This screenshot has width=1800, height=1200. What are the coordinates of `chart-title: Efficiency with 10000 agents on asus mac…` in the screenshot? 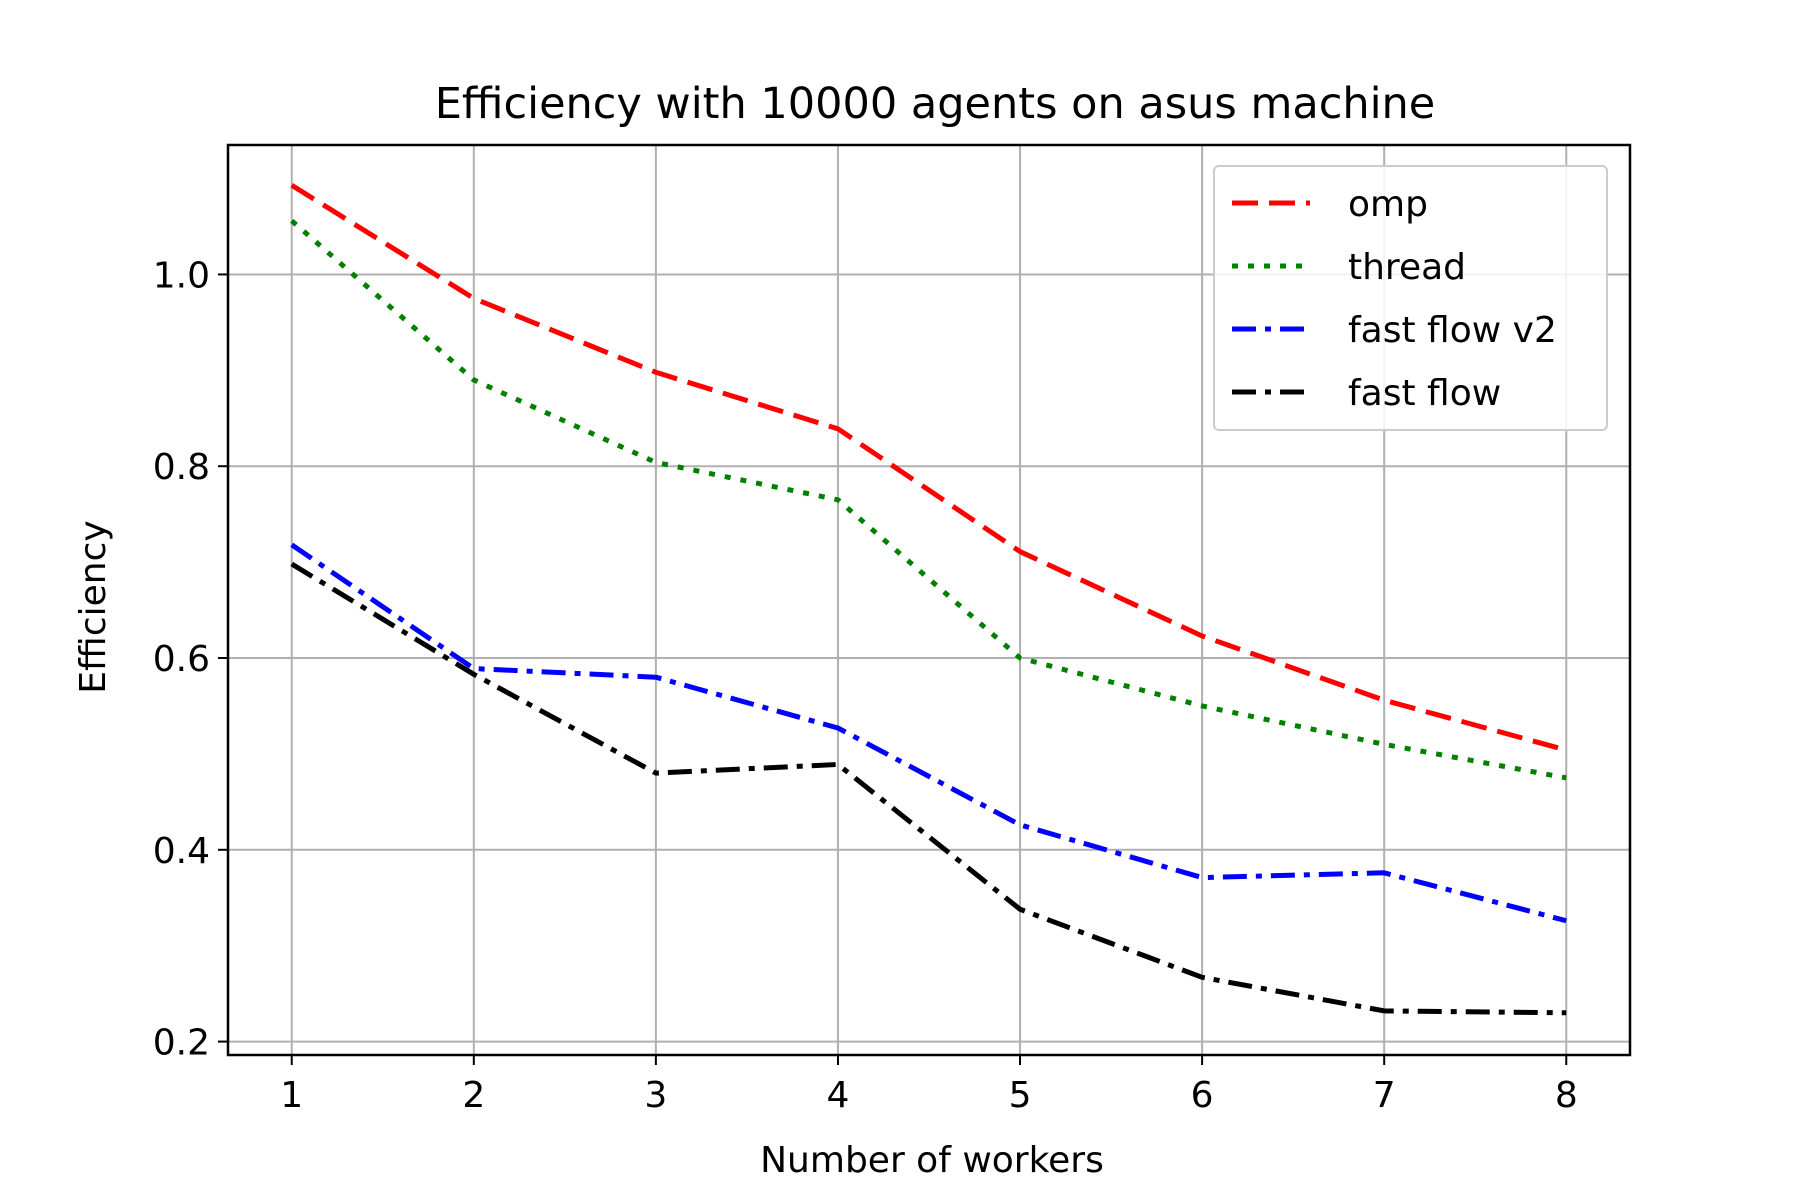 It's located at (935, 104).